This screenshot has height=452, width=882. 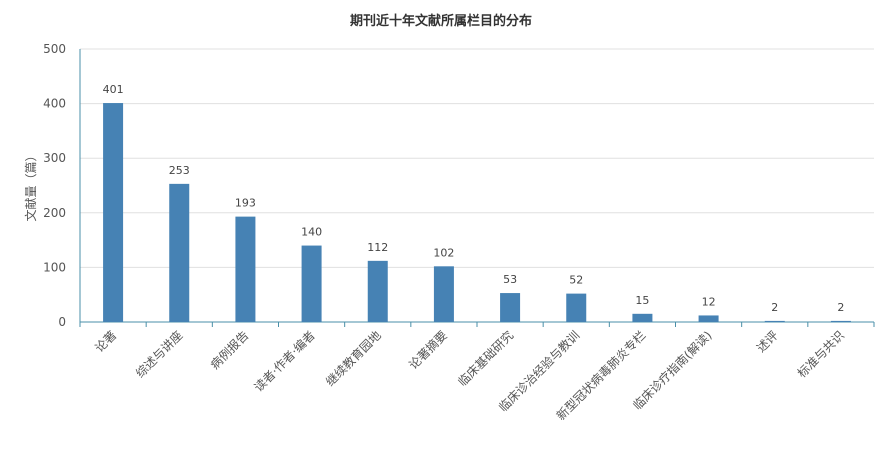 What do you see at coordinates (54, 267) in the screenshot?
I see `y-tick-label: 100` at bounding box center [54, 267].